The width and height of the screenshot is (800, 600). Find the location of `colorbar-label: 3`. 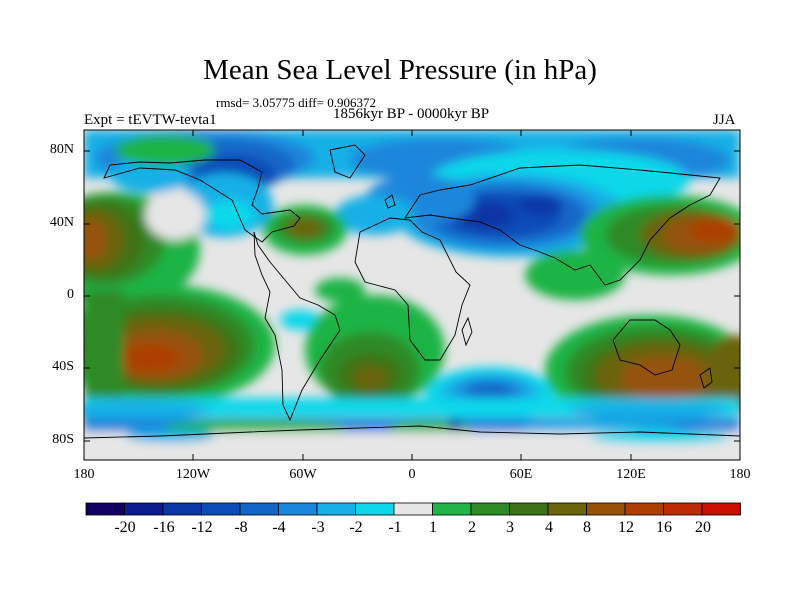

colorbar-label: 3 is located at coordinates (510, 527).